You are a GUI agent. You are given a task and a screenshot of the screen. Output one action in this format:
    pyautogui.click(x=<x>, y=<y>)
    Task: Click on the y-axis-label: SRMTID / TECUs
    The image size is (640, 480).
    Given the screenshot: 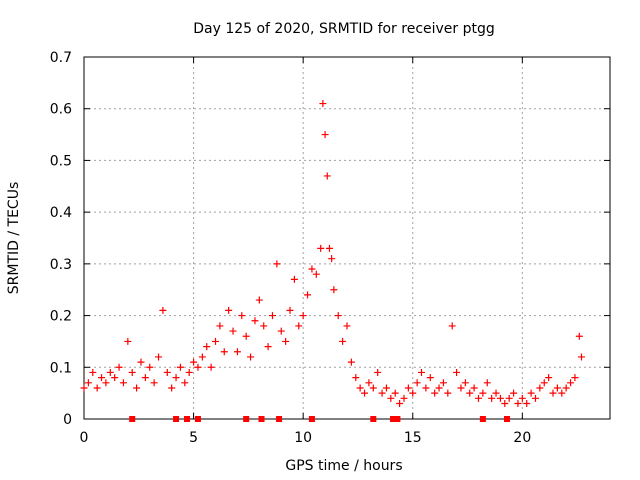 What is the action you would take?
    pyautogui.click(x=14, y=238)
    